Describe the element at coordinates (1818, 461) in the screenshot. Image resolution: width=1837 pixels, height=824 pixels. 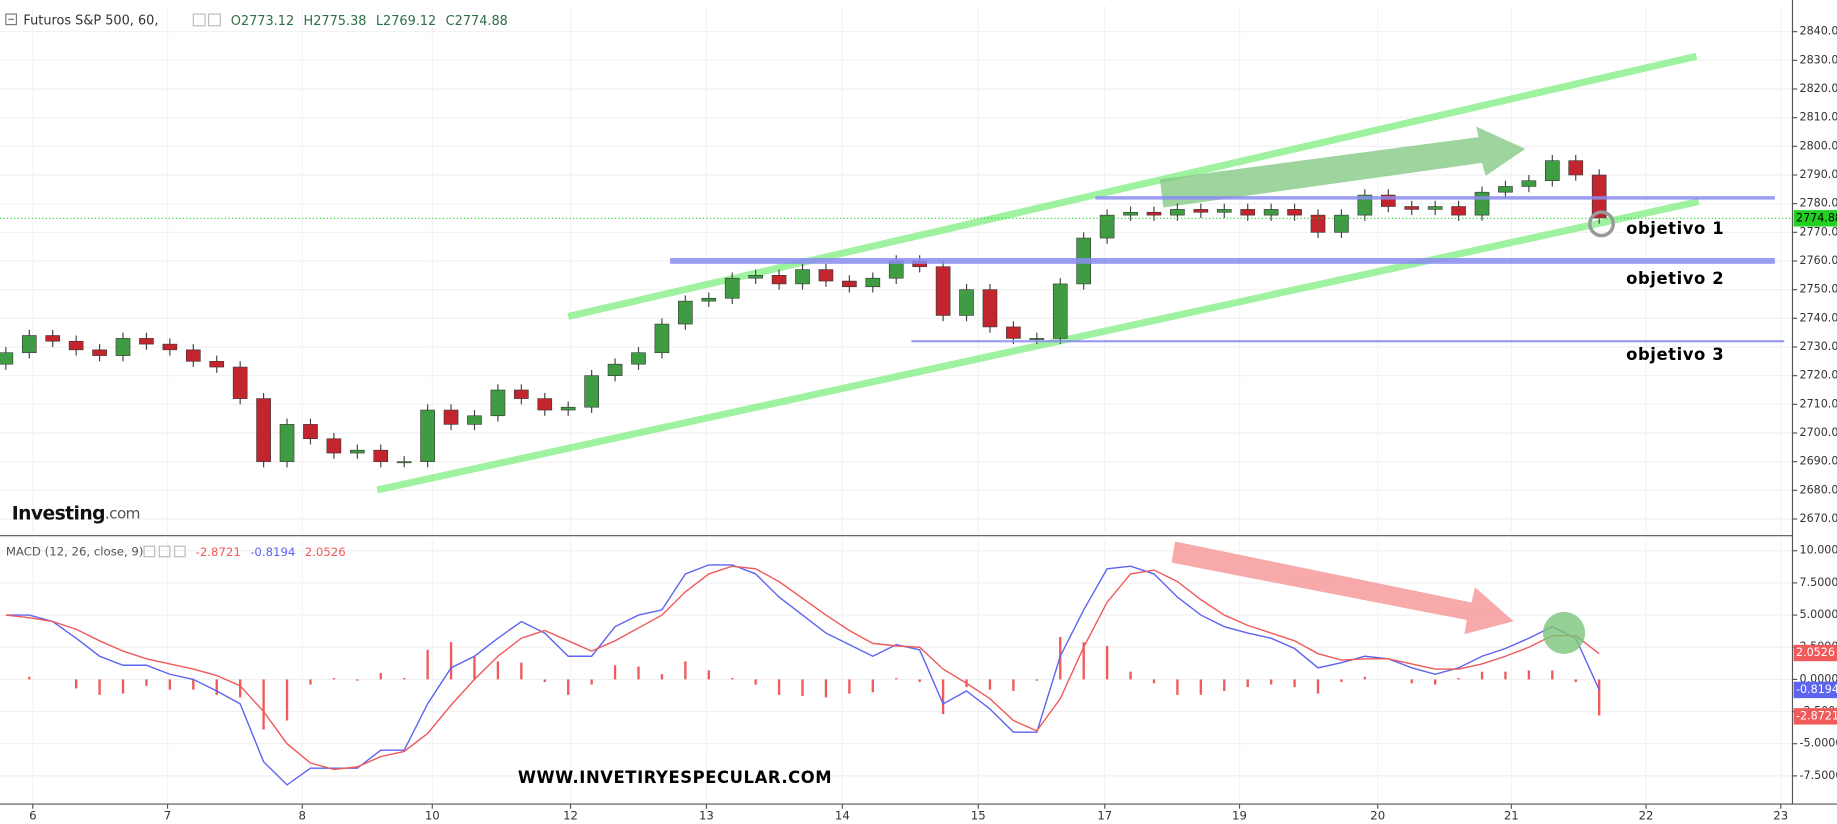
I see `y-tick-label: 2690.00` at that location.